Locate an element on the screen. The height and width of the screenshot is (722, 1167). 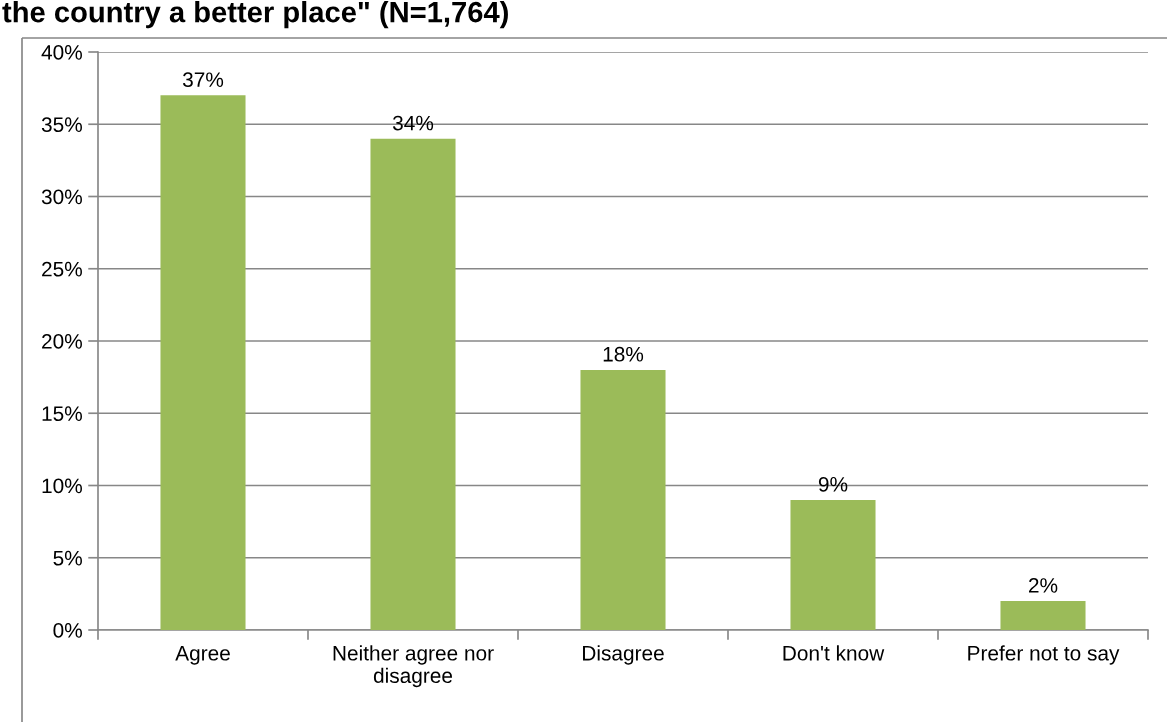
data-label: 18% is located at coordinates (623, 354).